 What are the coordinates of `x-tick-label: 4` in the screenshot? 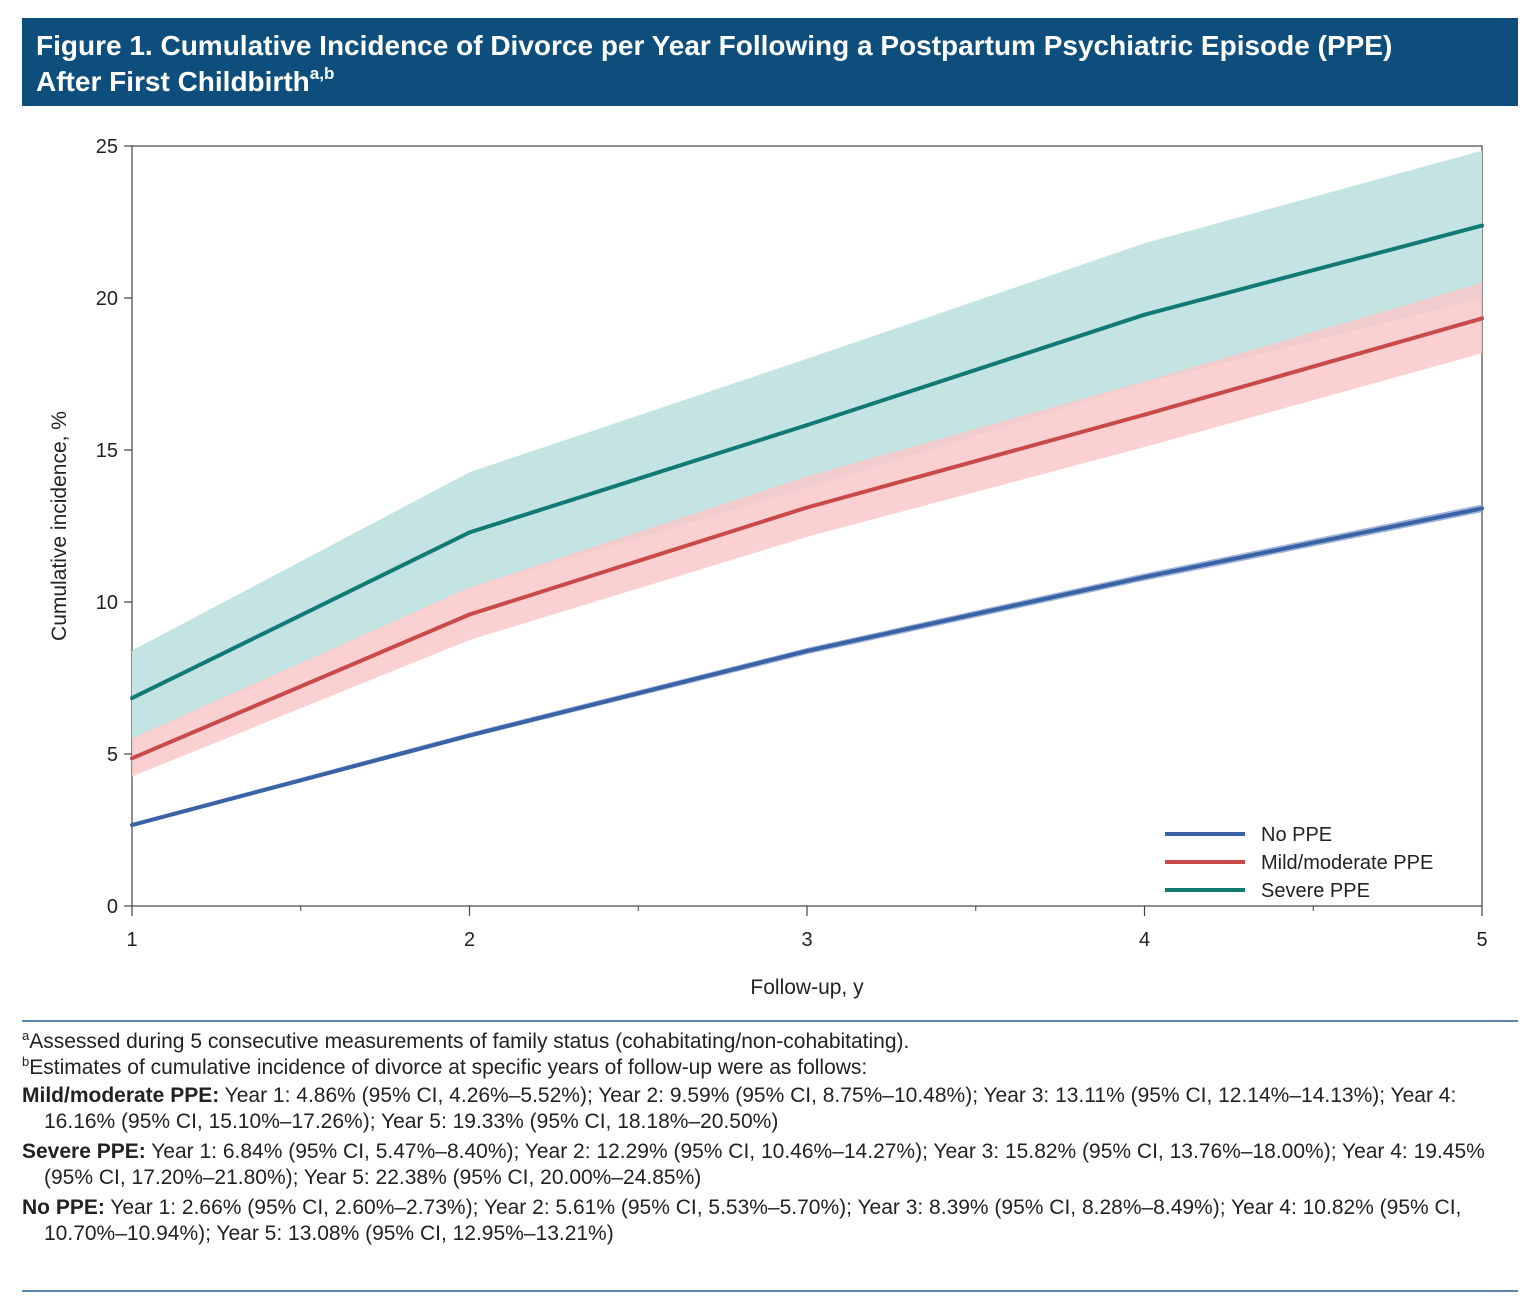 It's located at (1144, 940).